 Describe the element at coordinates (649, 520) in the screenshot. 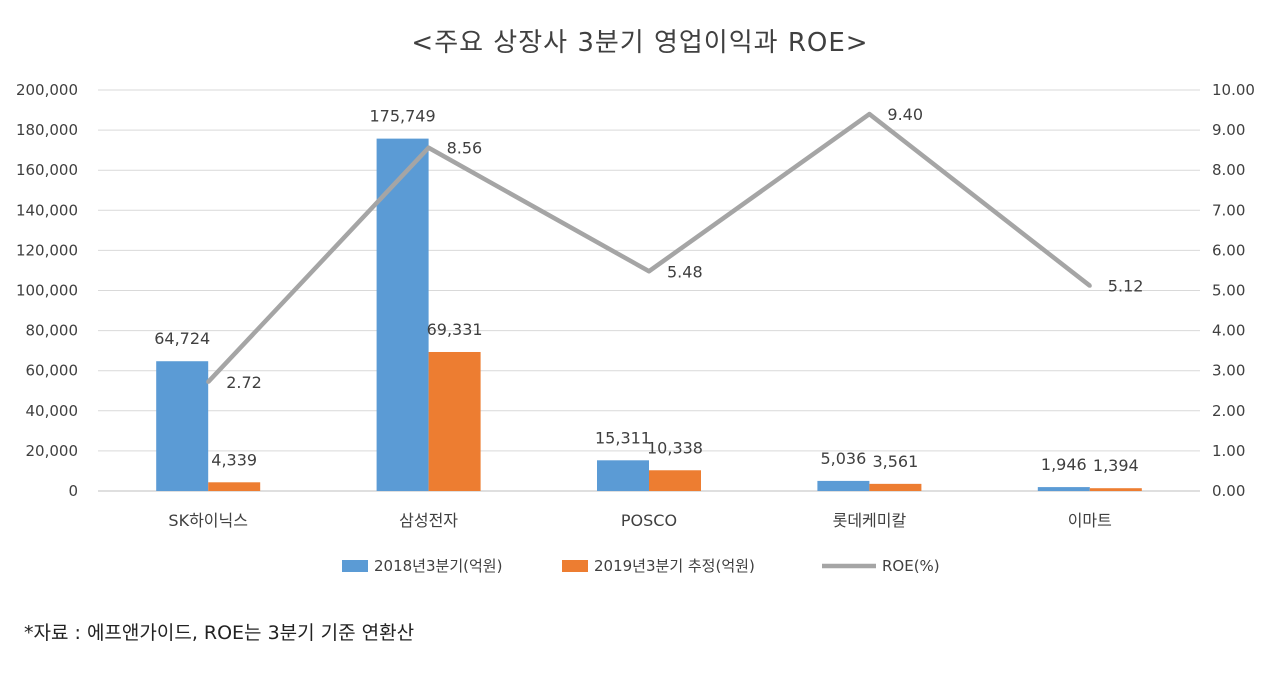

I see `category-label: POSCO` at that location.